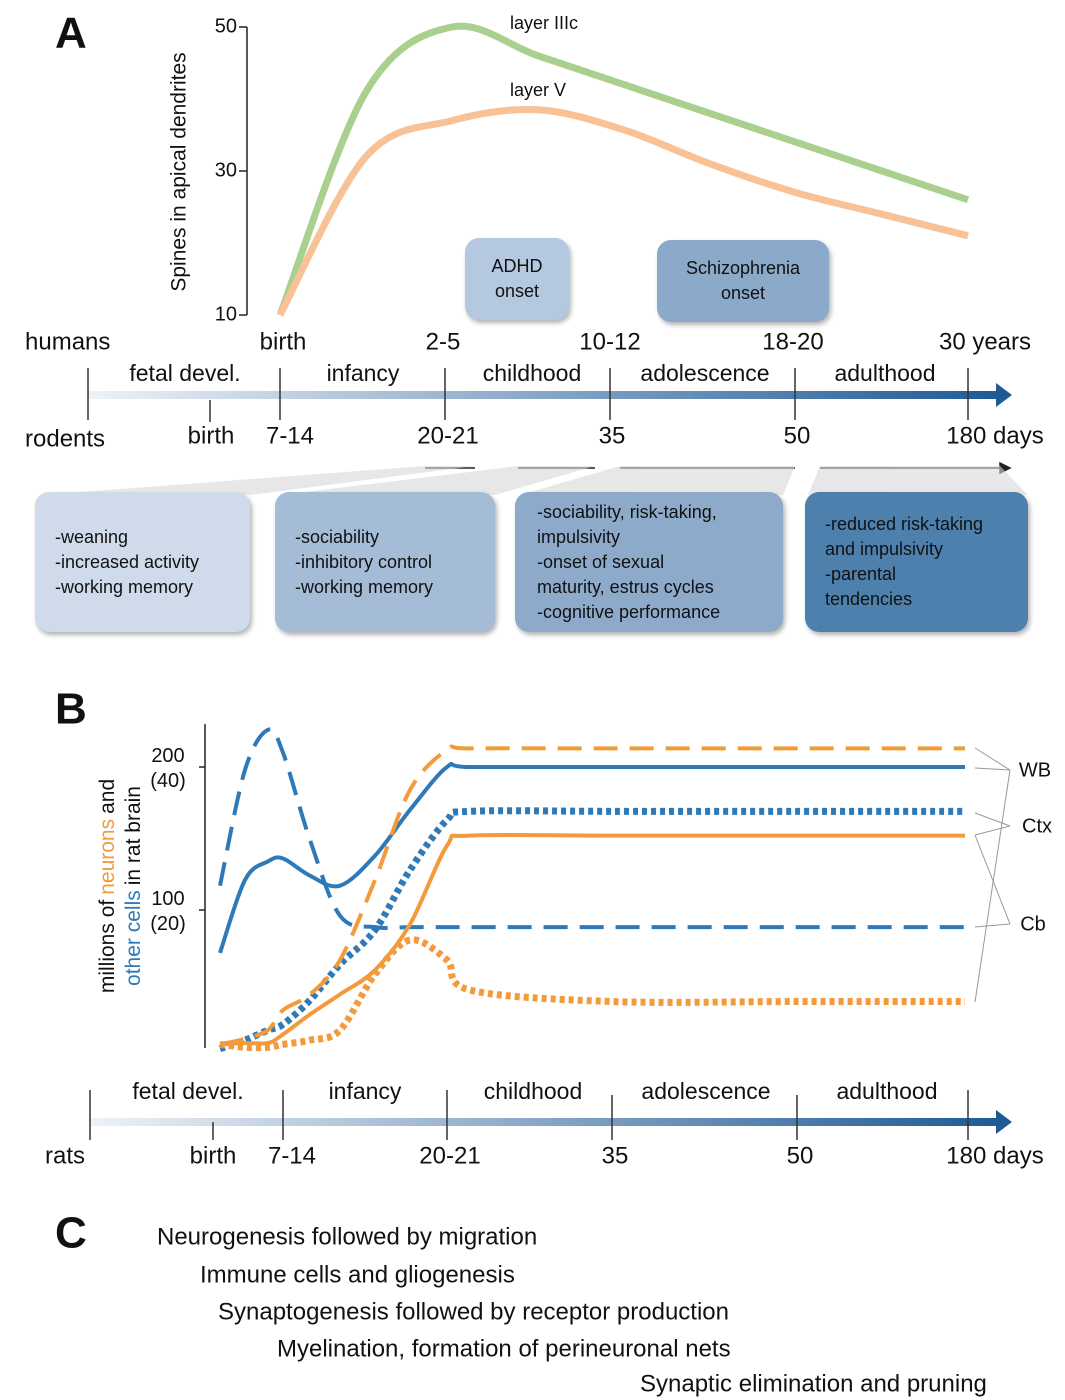 The height and width of the screenshot is (1400, 1065). Describe the element at coordinates (65, 1155) in the screenshot. I see `row-label: rats` at that location.